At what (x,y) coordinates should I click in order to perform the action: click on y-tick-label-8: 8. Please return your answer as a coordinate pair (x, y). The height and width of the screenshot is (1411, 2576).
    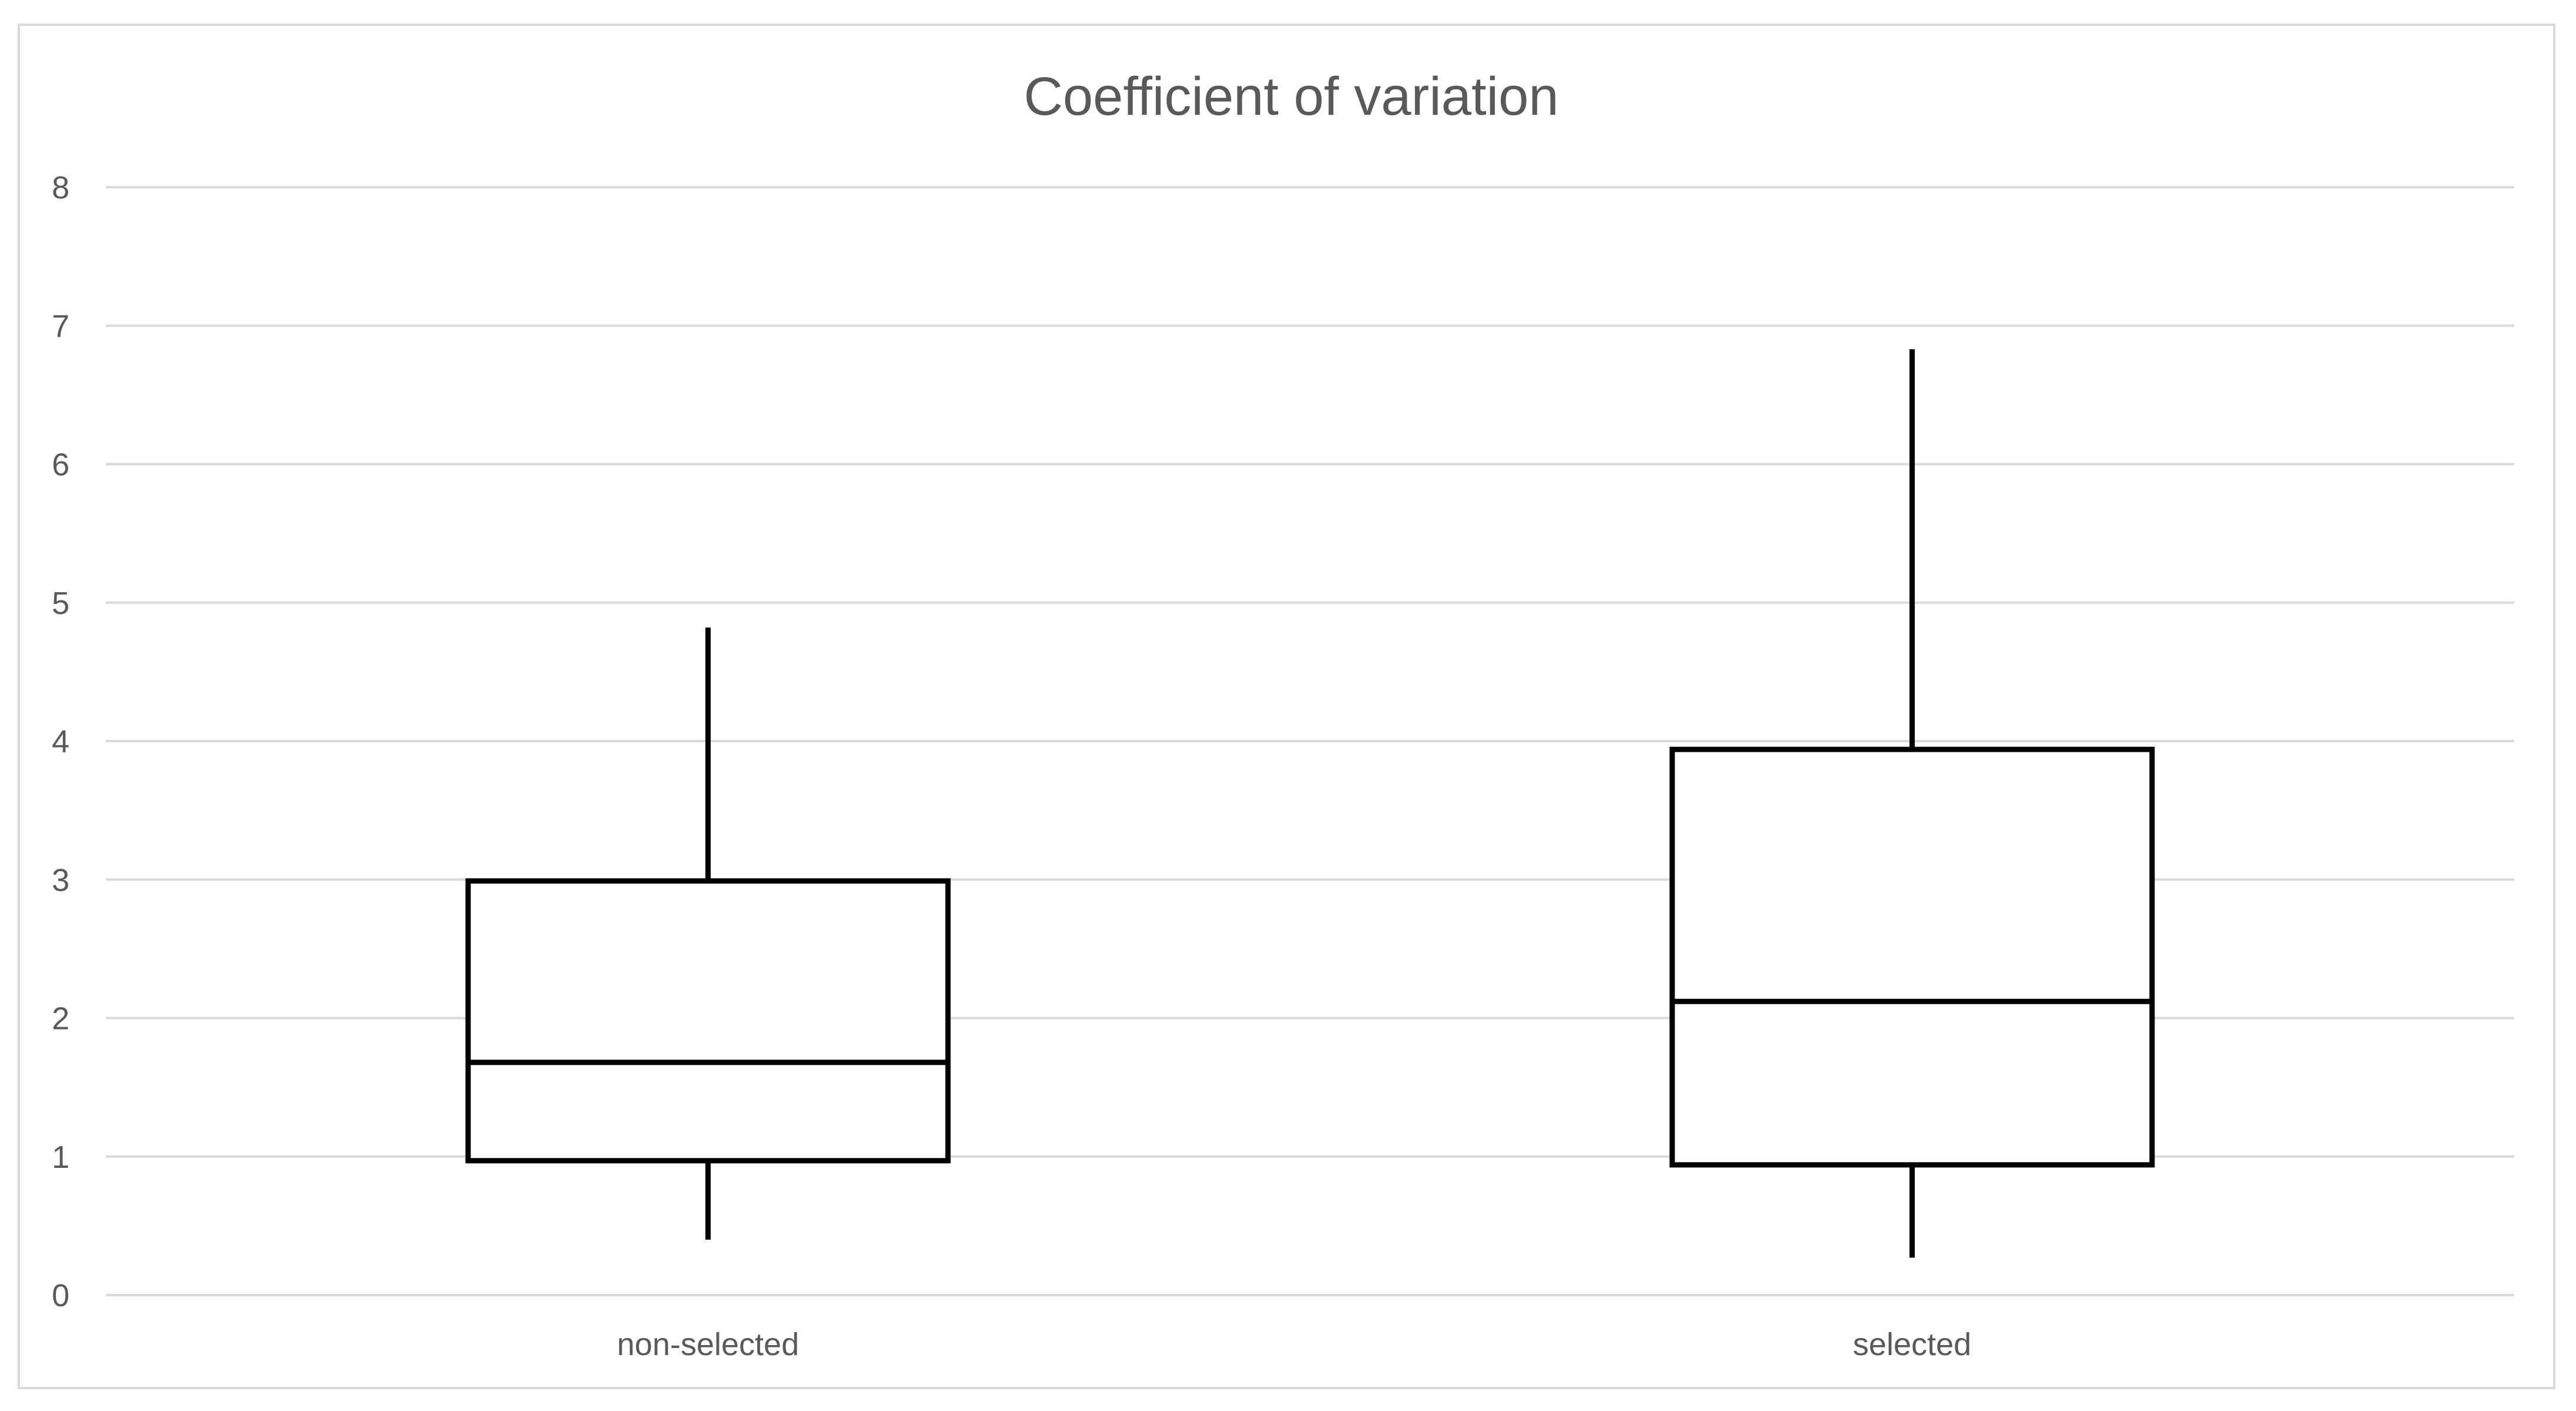
    Looking at the image, I should click on (60, 187).